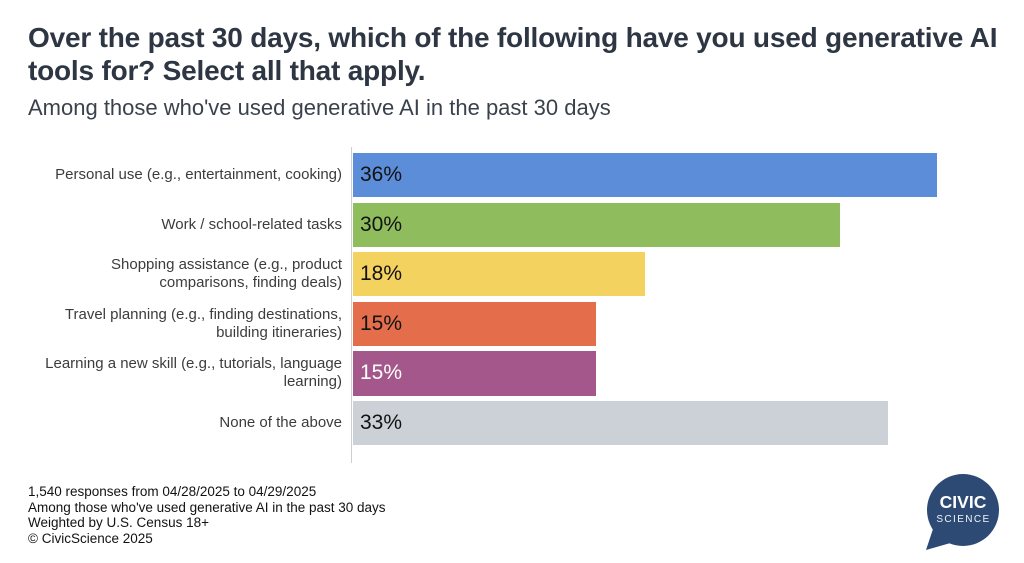  What do you see at coordinates (963, 502) in the screenshot?
I see `logo-text-civic: CIVIC` at bounding box center [963, 502].